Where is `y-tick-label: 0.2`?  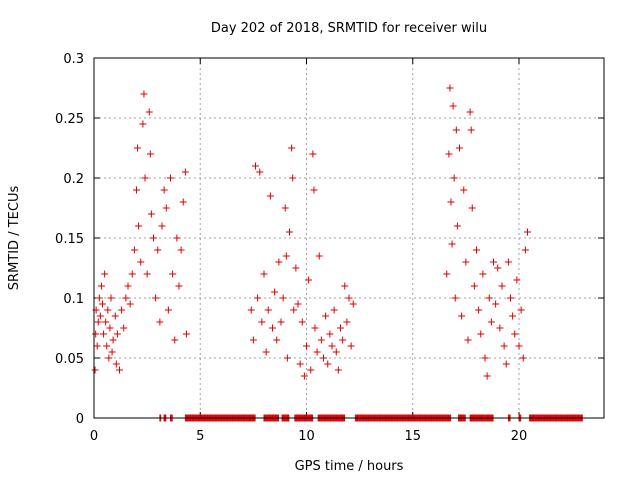 y-tick-label: 0.2 is located at coordinates (73, 179).